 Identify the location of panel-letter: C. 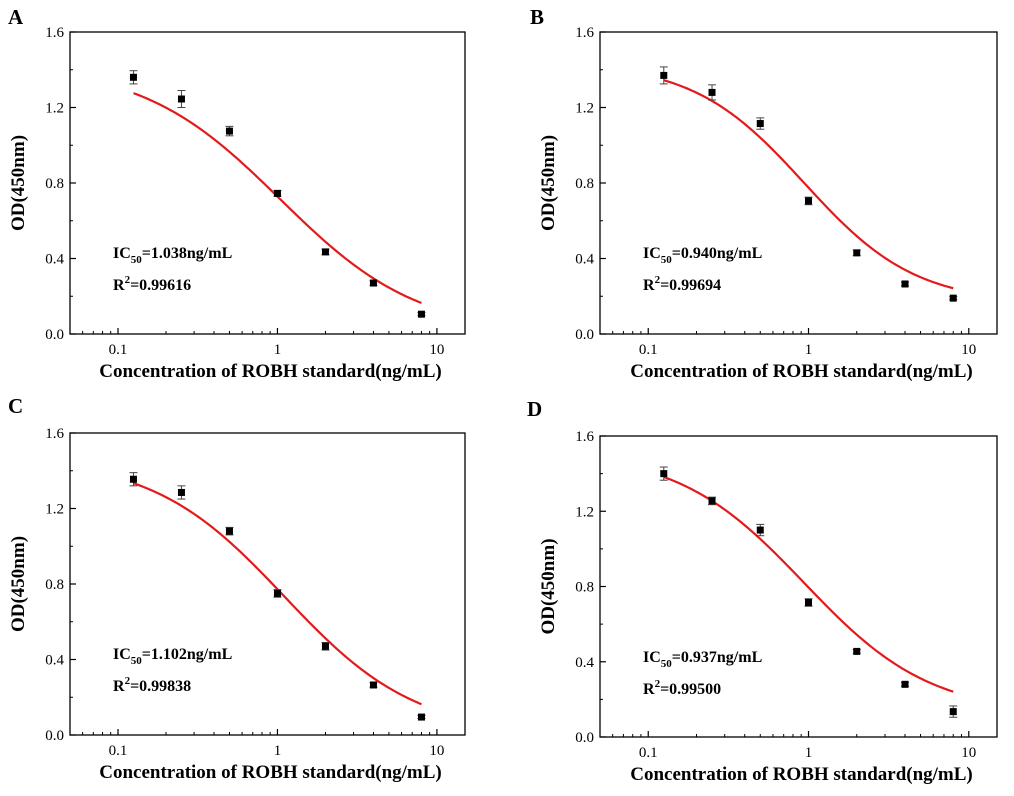
(15, 406).